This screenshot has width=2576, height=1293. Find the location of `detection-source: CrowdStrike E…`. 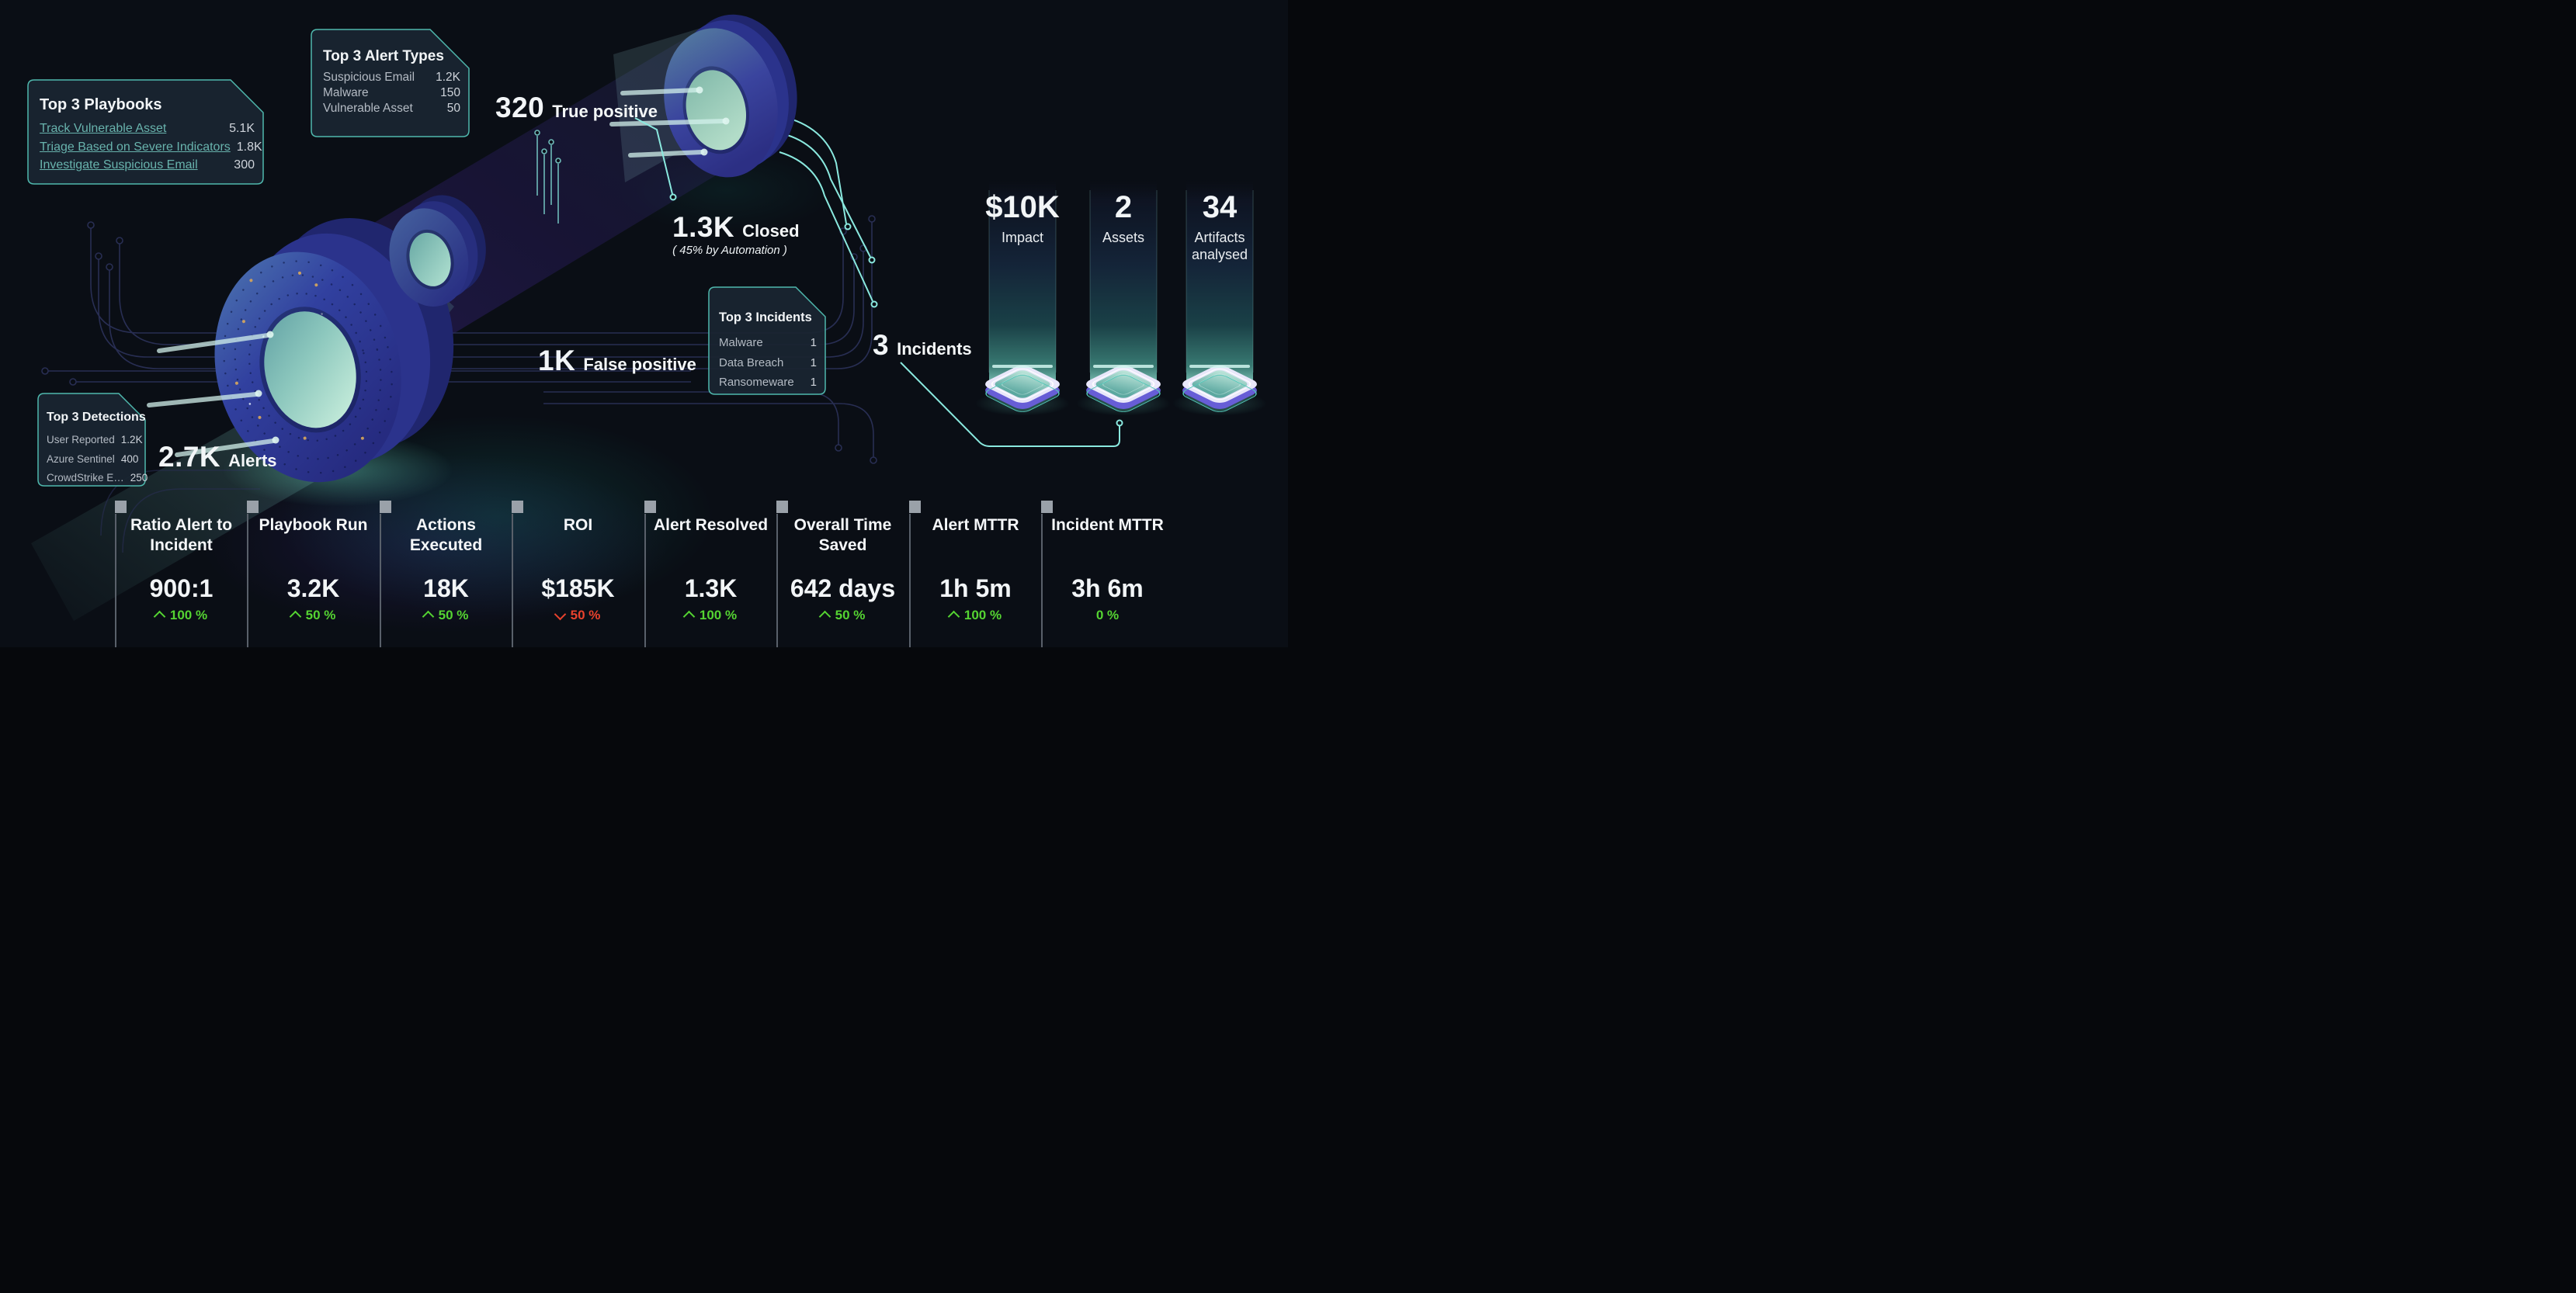

detection-source: CrowdStrike E… is located at coordinates (85, 478).